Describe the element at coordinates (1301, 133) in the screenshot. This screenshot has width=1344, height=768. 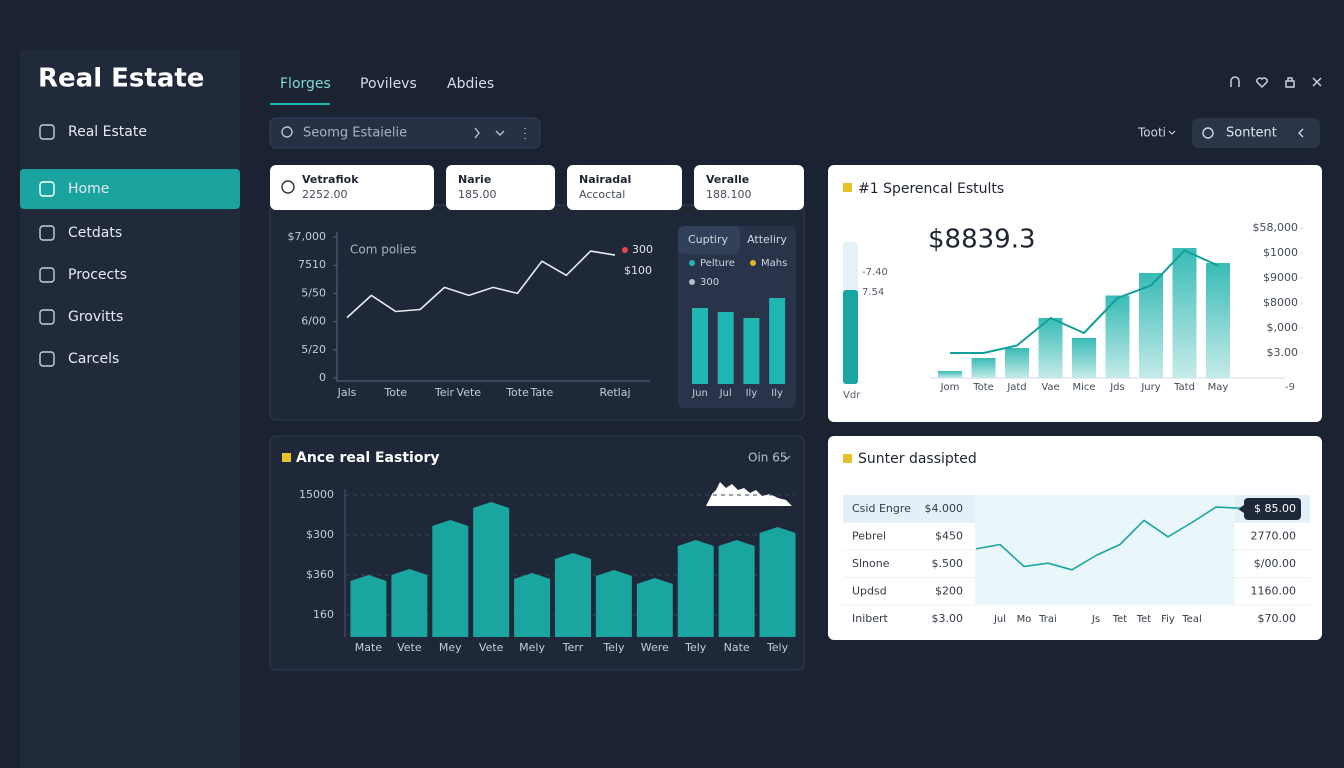
I see `button-arrow` at that location.